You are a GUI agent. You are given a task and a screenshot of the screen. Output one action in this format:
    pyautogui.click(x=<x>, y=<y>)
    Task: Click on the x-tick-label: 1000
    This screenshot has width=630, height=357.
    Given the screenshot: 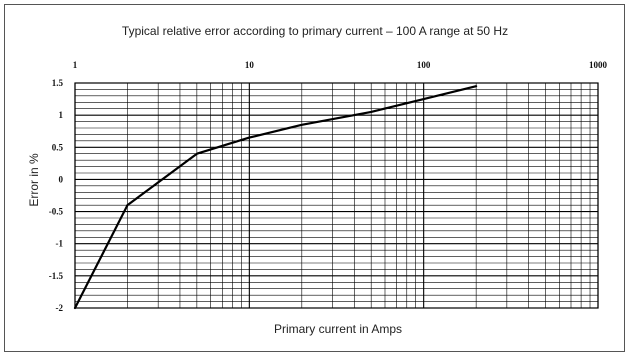 What is the action you would take?
    pyautogui.click(x=598, y=65)
    